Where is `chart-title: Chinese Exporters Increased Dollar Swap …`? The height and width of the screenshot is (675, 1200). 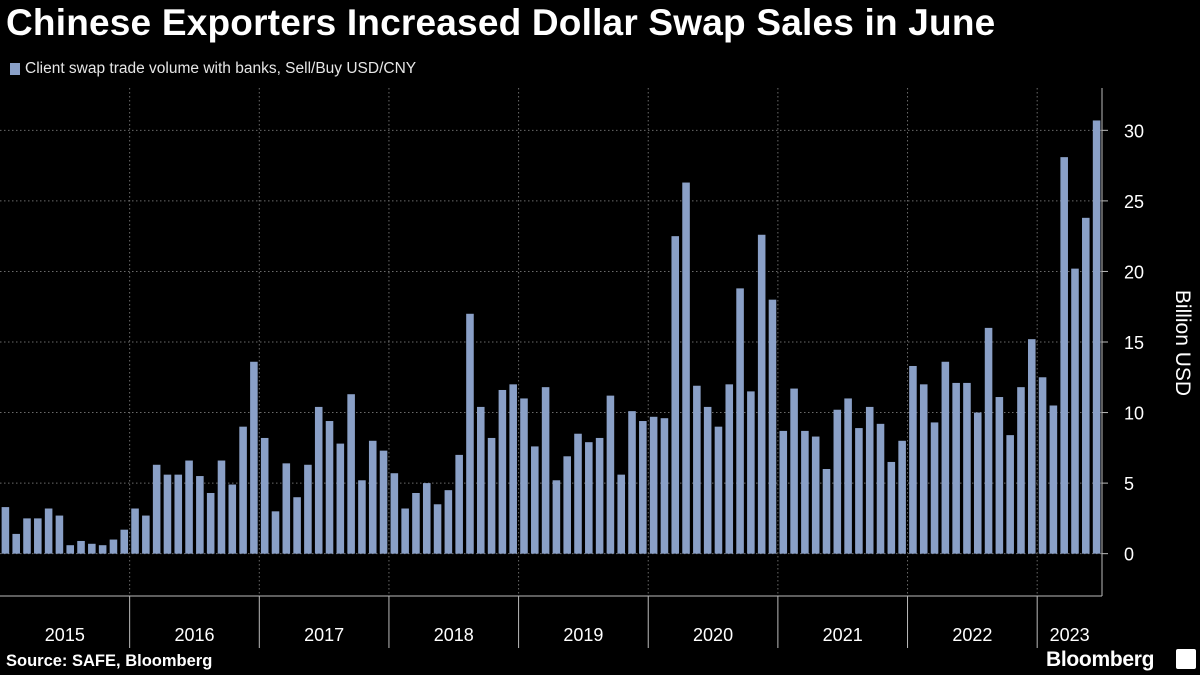 chart-title: Chinese Exporters Increased Dollar Swap … is located at coordinates (501, 22).